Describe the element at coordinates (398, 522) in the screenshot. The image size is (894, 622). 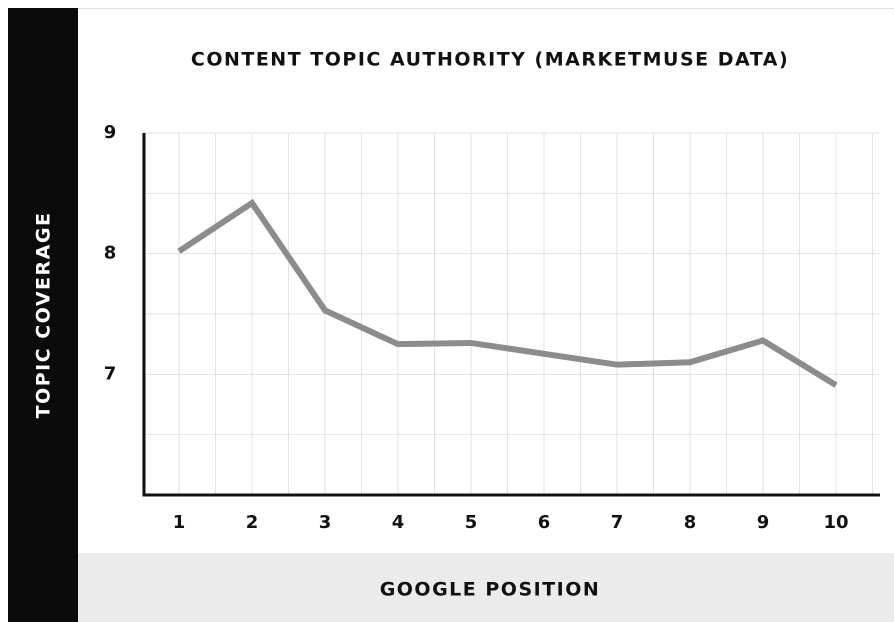
I see `x-tick-label: 4` at that location.